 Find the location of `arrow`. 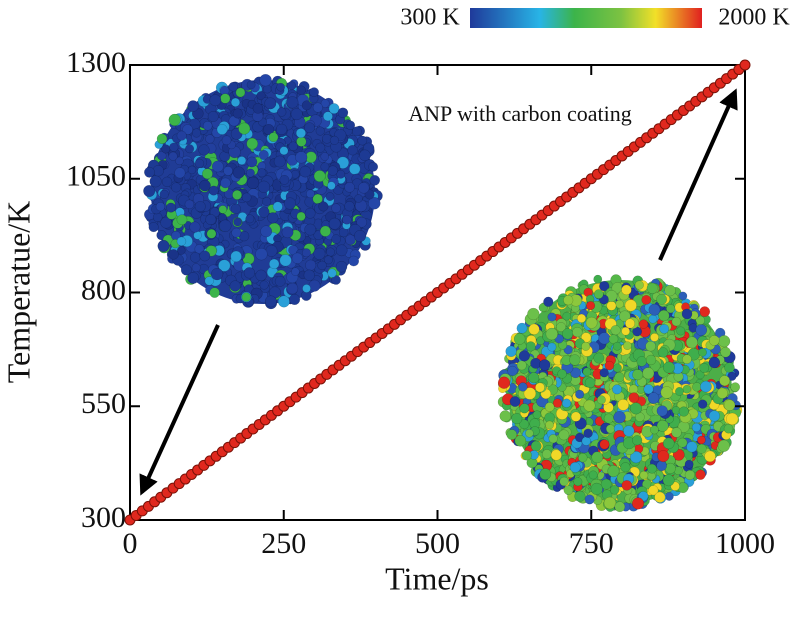

arrow is located at coordinates (698, 174).